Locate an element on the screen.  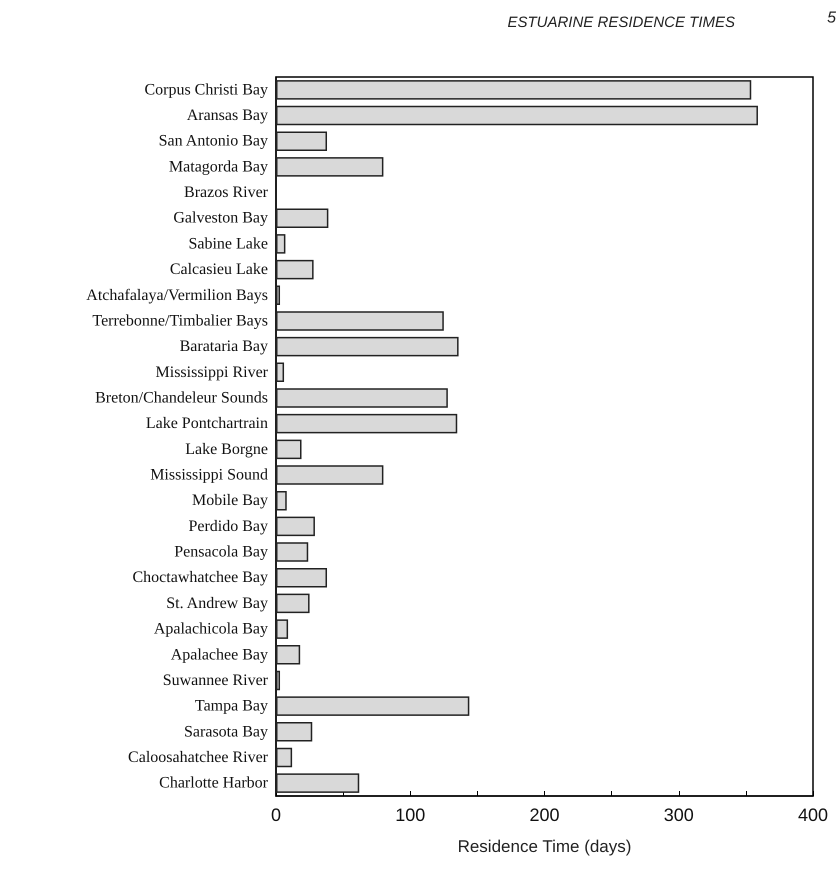
x-tick-label: 200 is located at coordinates (544, 815).